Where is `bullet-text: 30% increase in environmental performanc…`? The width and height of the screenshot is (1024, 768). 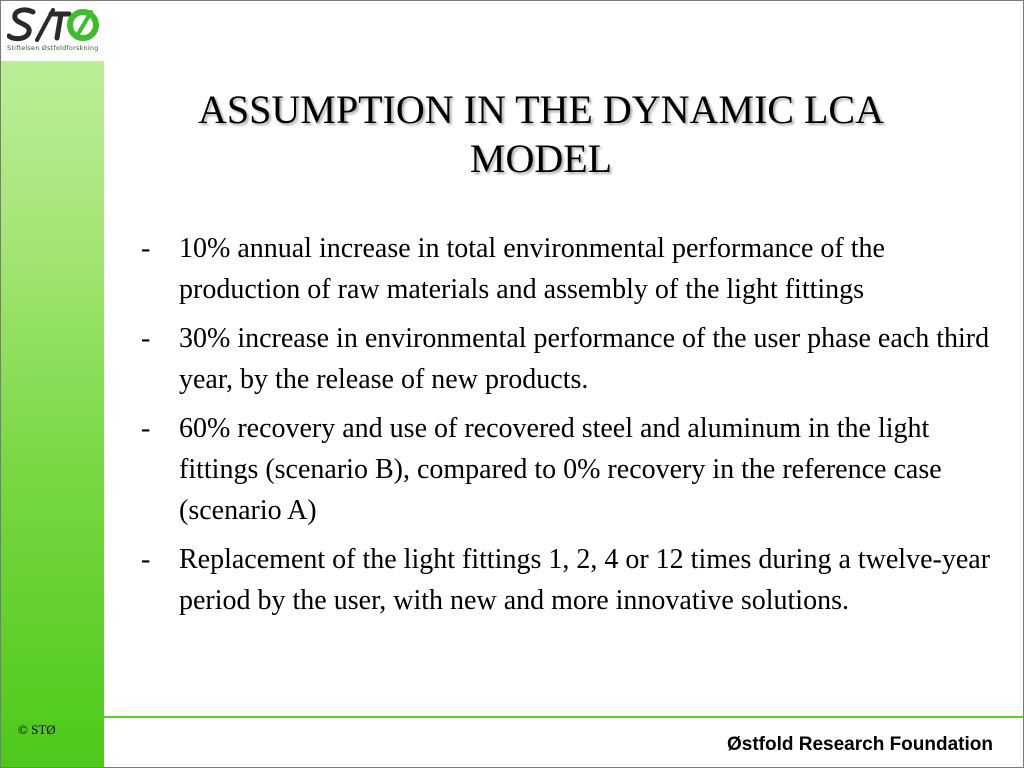 bullet-text: 30% increase in environmental performanc… is located at coordinates (584, 359).